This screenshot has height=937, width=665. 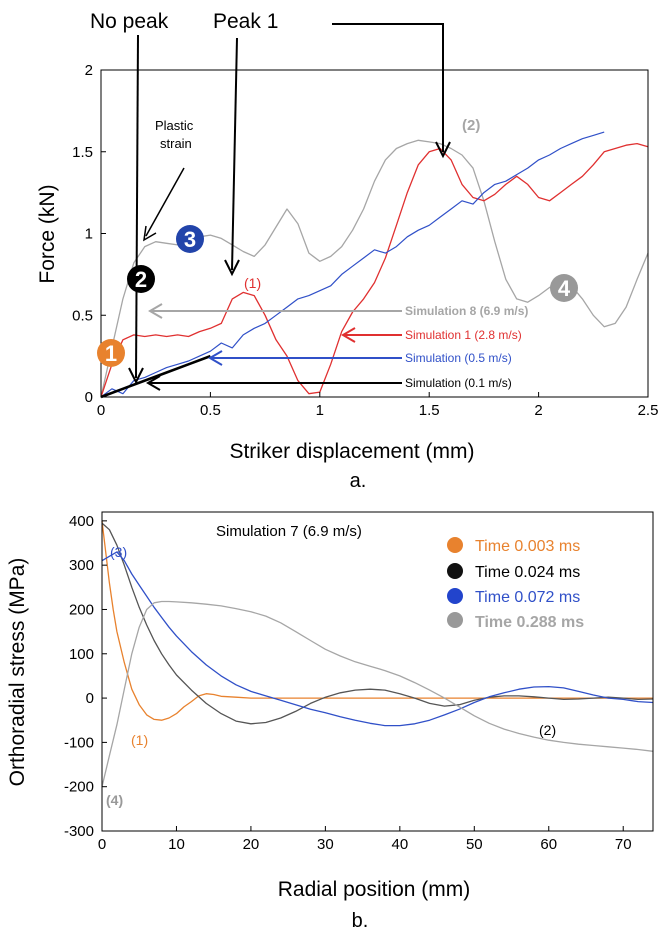 What do you see at coordinates (215, 358) in the screenshot?
I see `simulation-0-5-arrowhead` at bounding box center [215, 358].